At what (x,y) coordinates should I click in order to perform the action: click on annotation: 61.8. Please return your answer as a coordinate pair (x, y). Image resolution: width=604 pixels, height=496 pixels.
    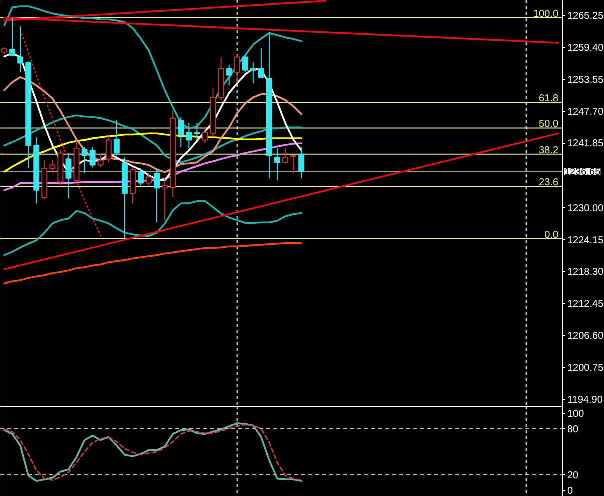
    Looking at the image, I should click on (549, 99).